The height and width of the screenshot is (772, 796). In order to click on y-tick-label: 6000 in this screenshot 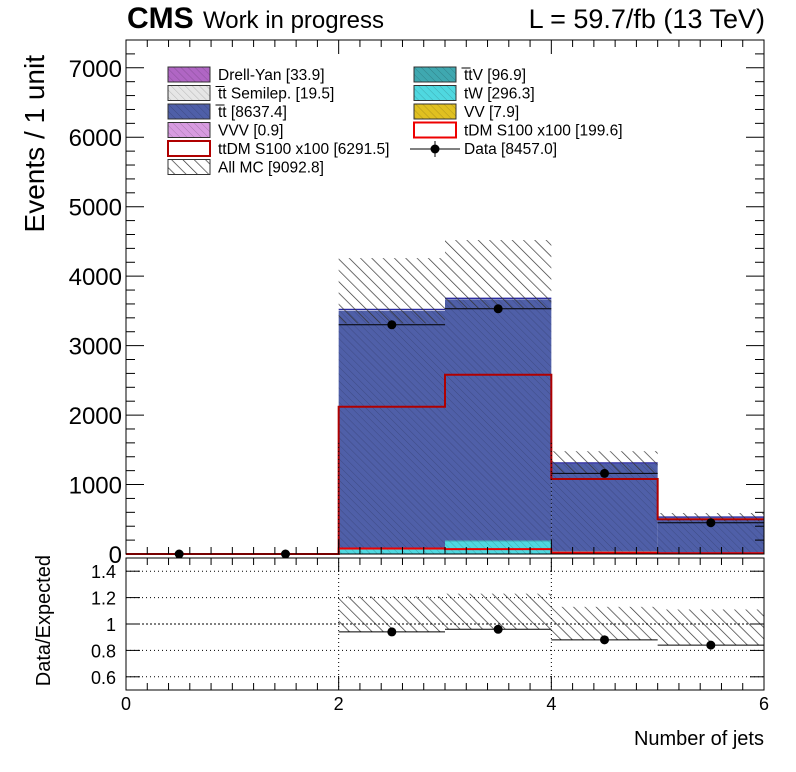, I will do `click(95, 138)`.